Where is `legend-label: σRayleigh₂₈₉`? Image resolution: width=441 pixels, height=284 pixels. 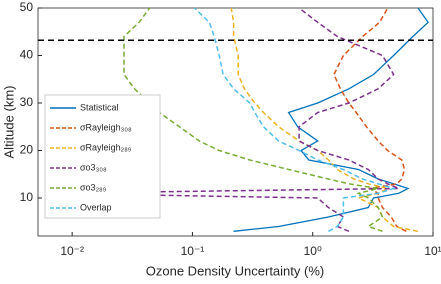
legend-label: σRayleigh₂₈₉ is located at coordinates (106, 147).